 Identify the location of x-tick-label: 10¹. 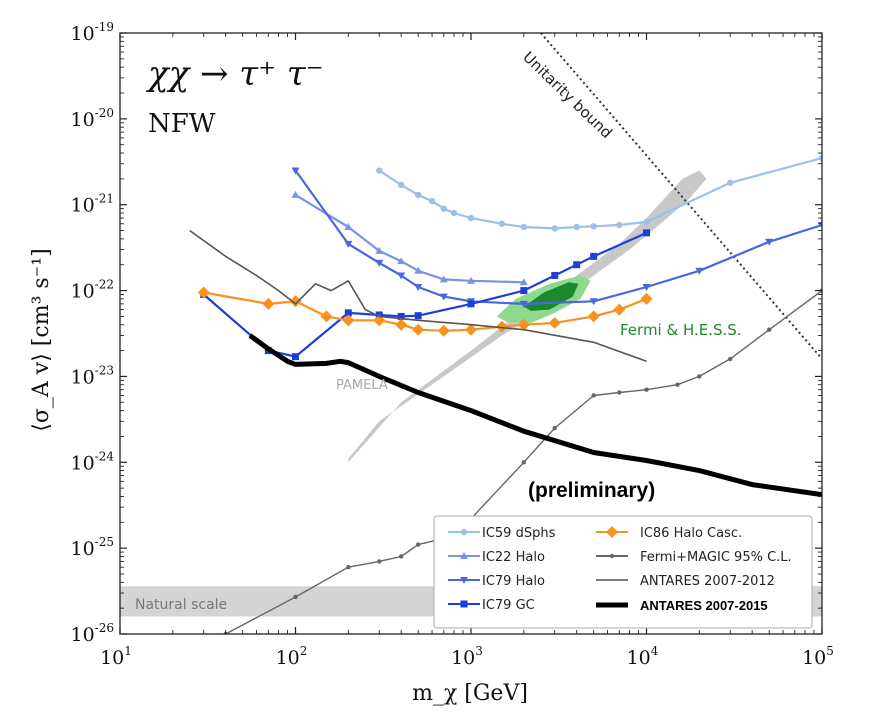
(116, 656).